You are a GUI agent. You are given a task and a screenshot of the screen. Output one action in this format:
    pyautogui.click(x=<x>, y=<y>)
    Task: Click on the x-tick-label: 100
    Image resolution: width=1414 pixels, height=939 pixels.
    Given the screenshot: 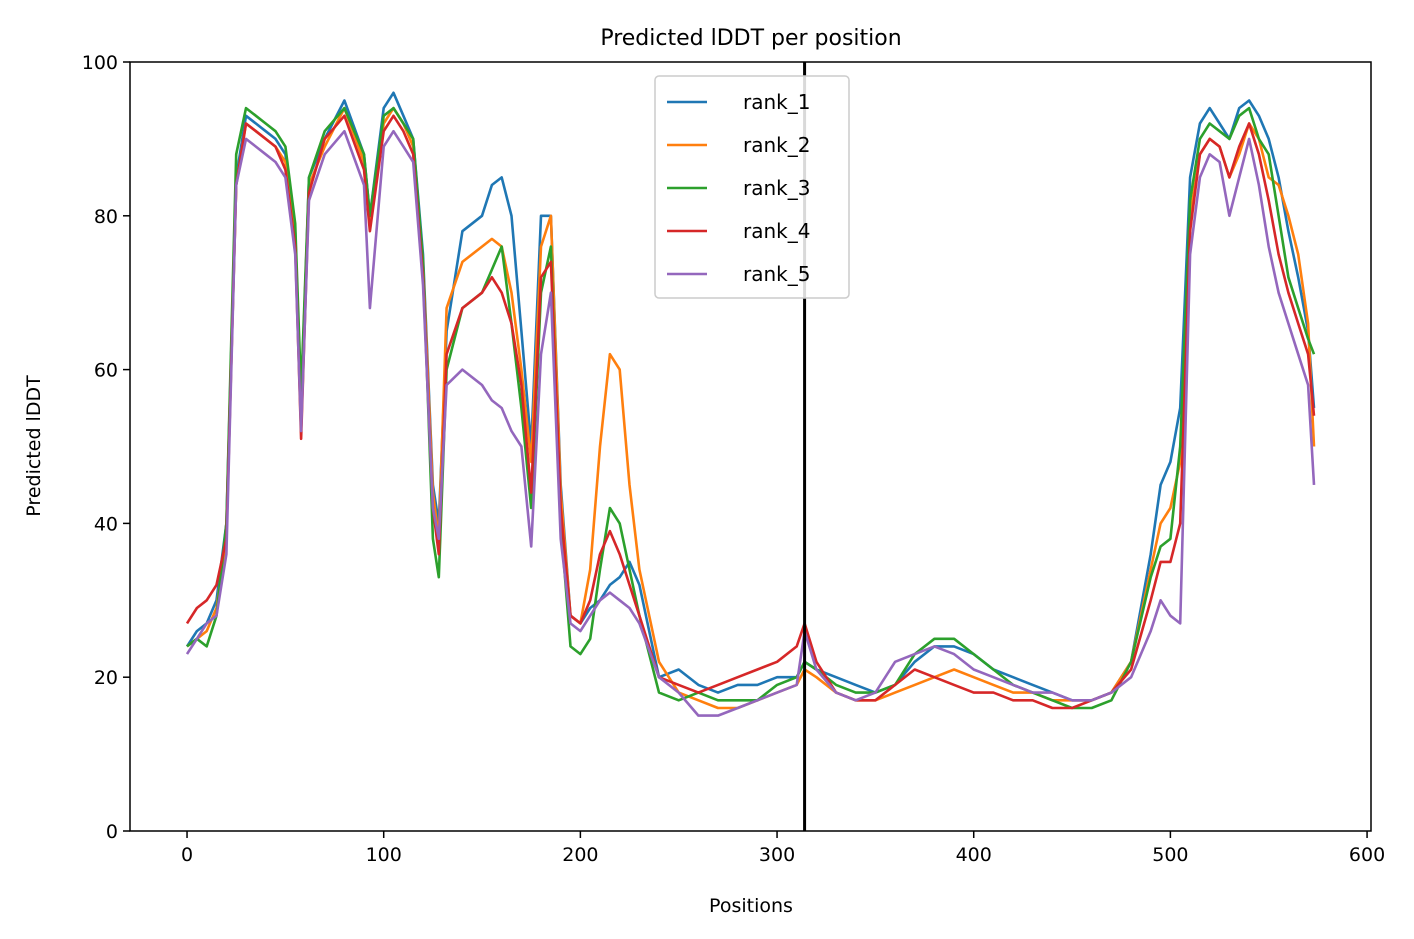 What is the action you would take?
    pyautogui.click(x=384, y=855)
    